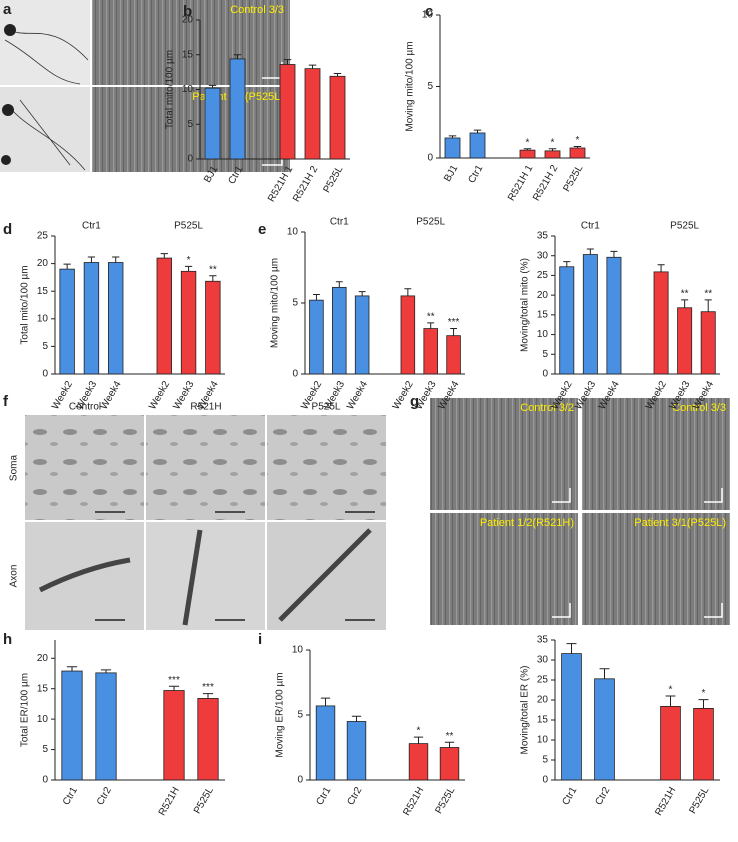 The width and height of the screenshot is (738, 842). I want to click on x-tick-label: R521H 2, so click(305, 184).